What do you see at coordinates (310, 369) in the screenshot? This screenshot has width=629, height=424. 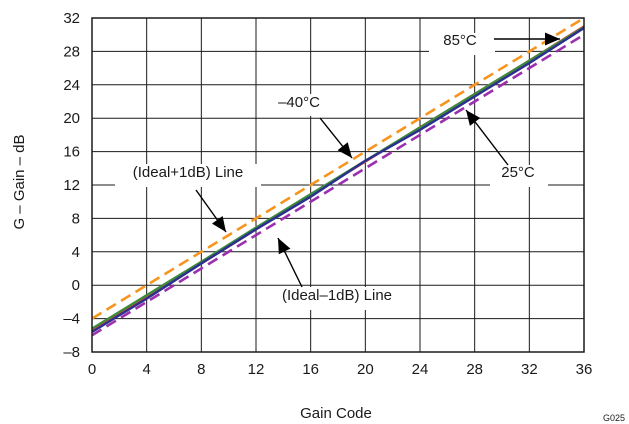 I see `x-tick-label: 16` at bounding box center [310, 369].